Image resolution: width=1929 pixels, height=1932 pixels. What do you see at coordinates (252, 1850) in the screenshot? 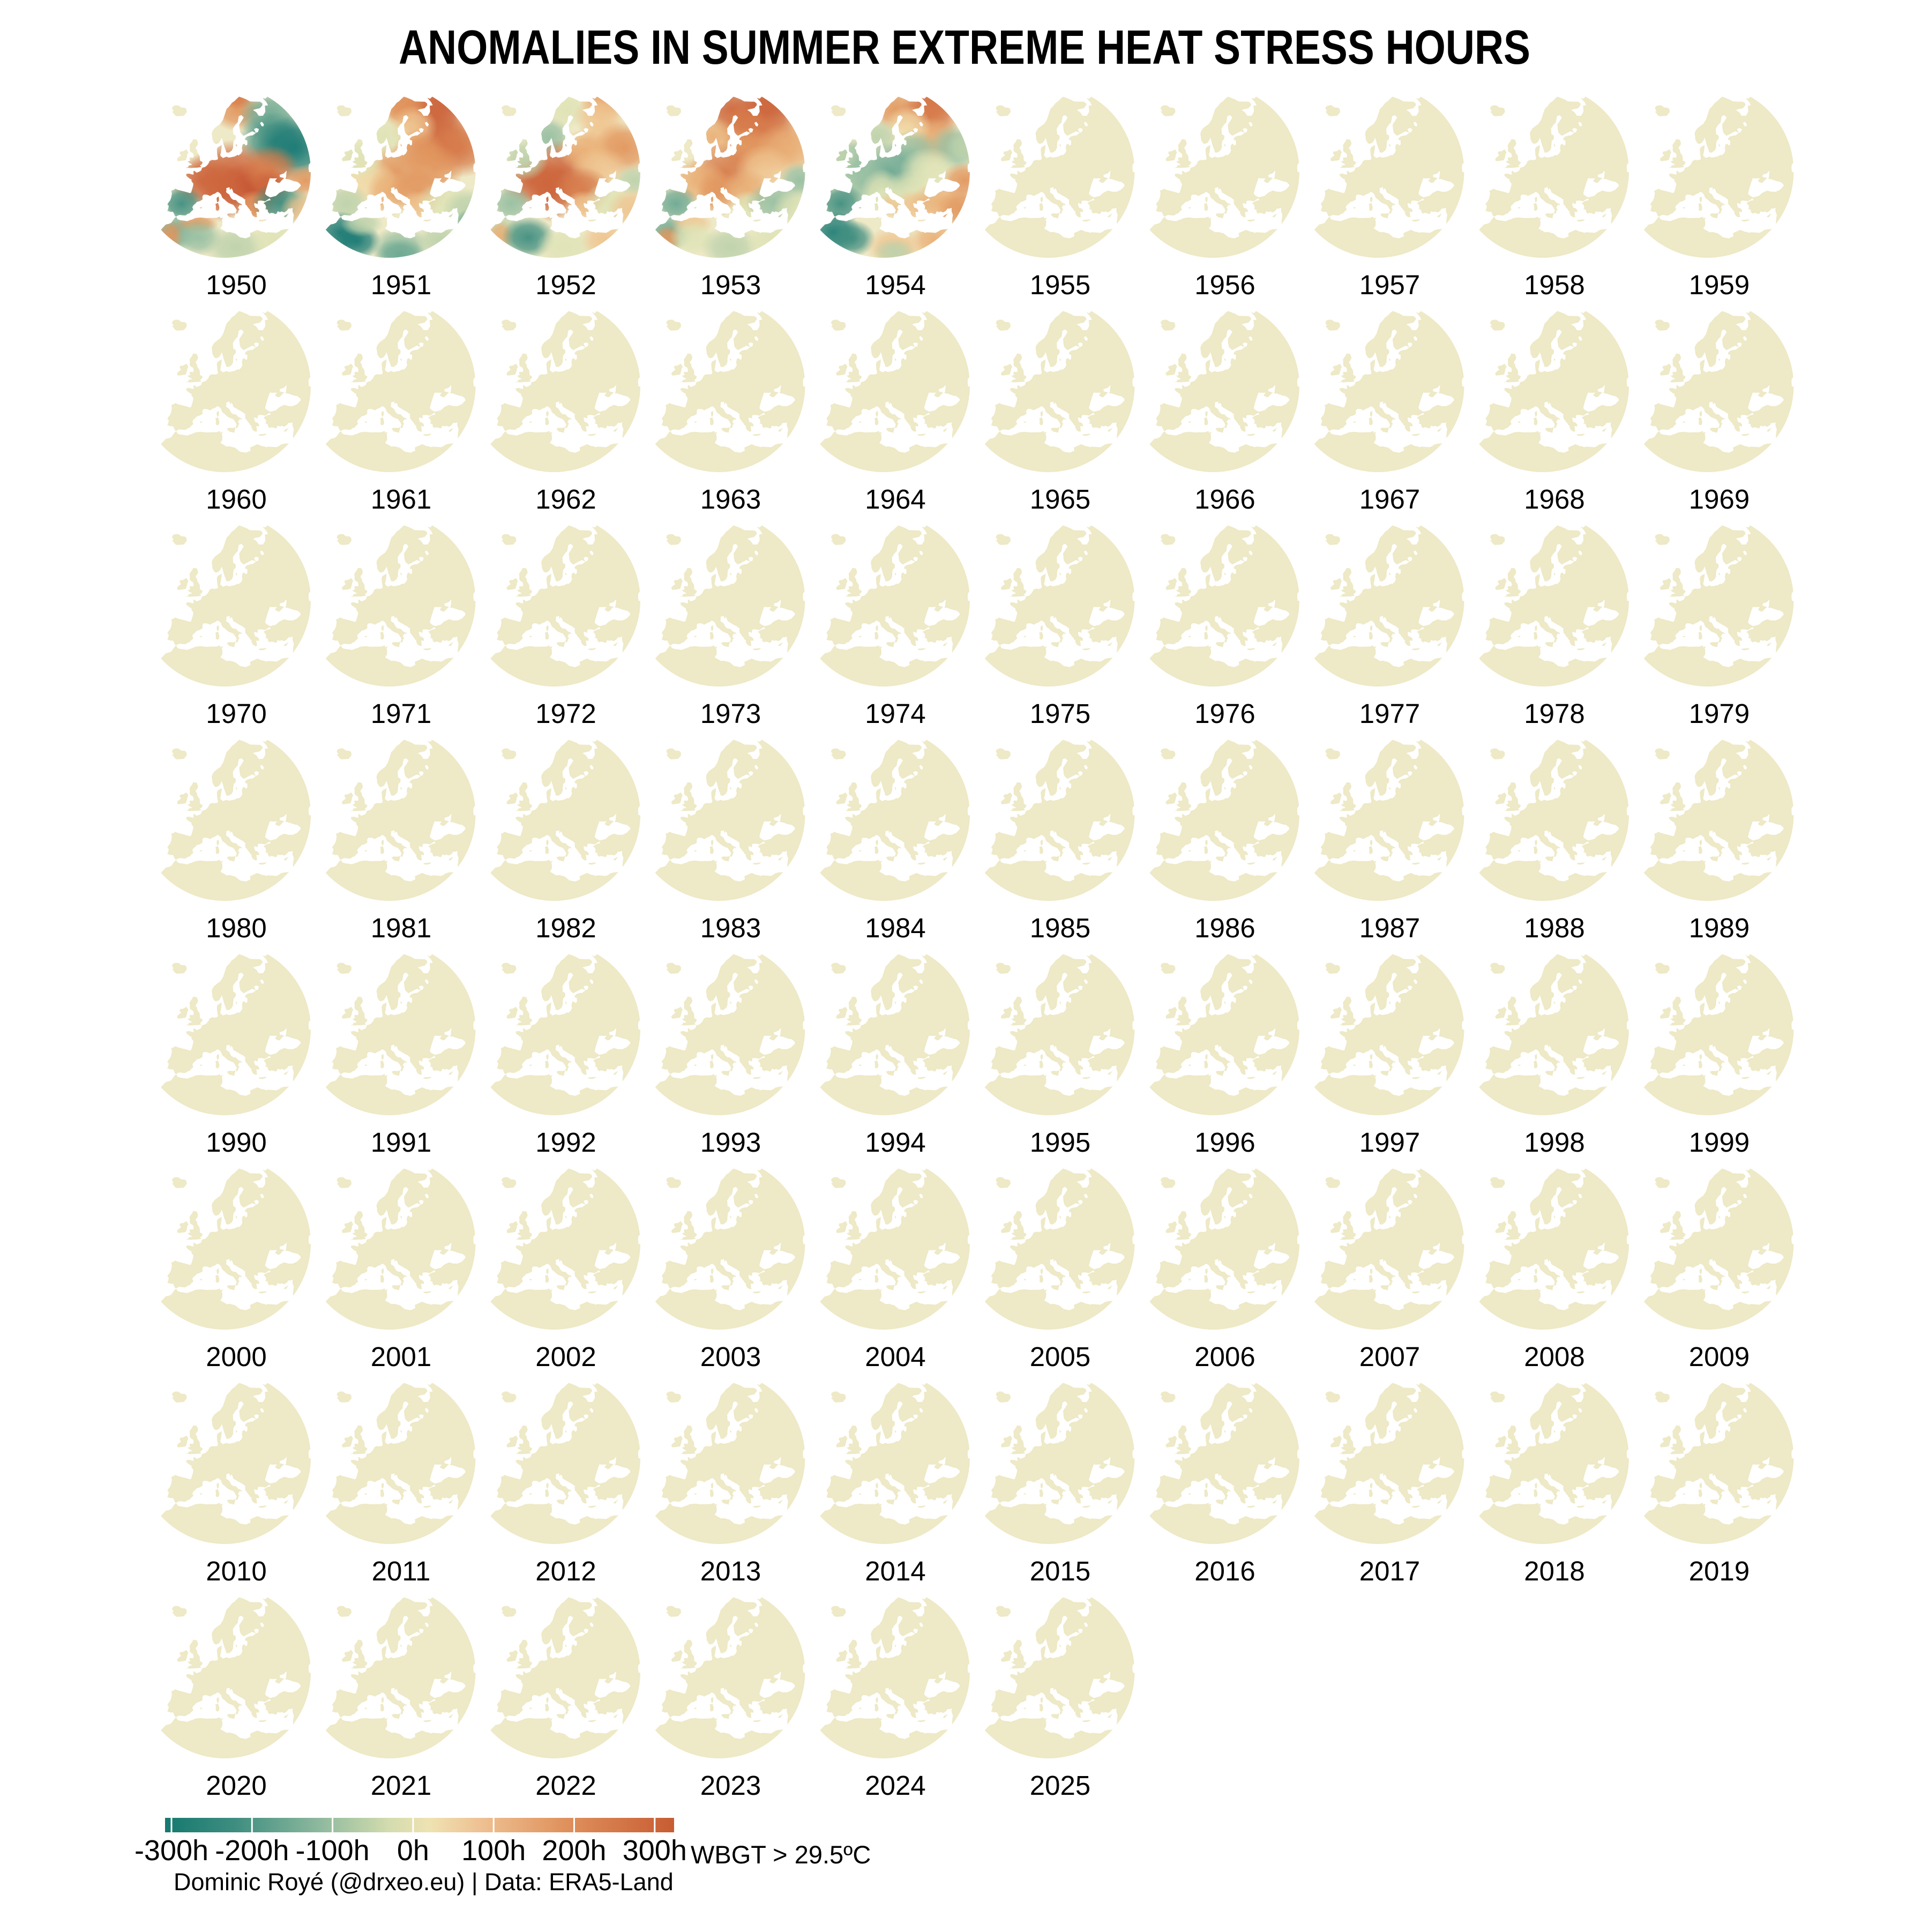
I see `svg-text: -200h` at bounding box center [252, 1850].